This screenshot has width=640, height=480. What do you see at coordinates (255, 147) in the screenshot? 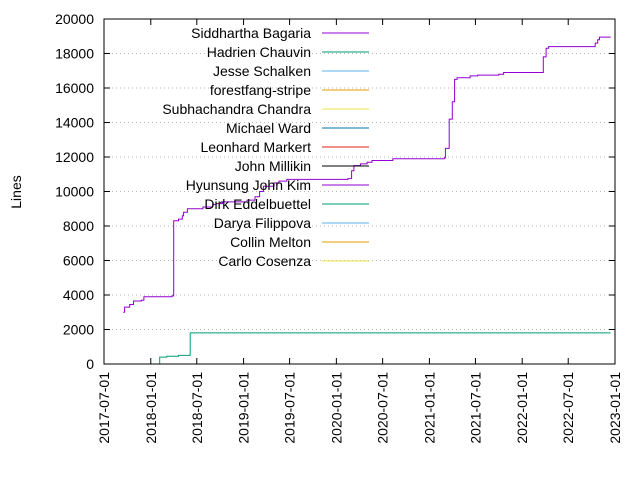
I see `legend-label: Leonhard Markert` at bounding box center [255, 147].